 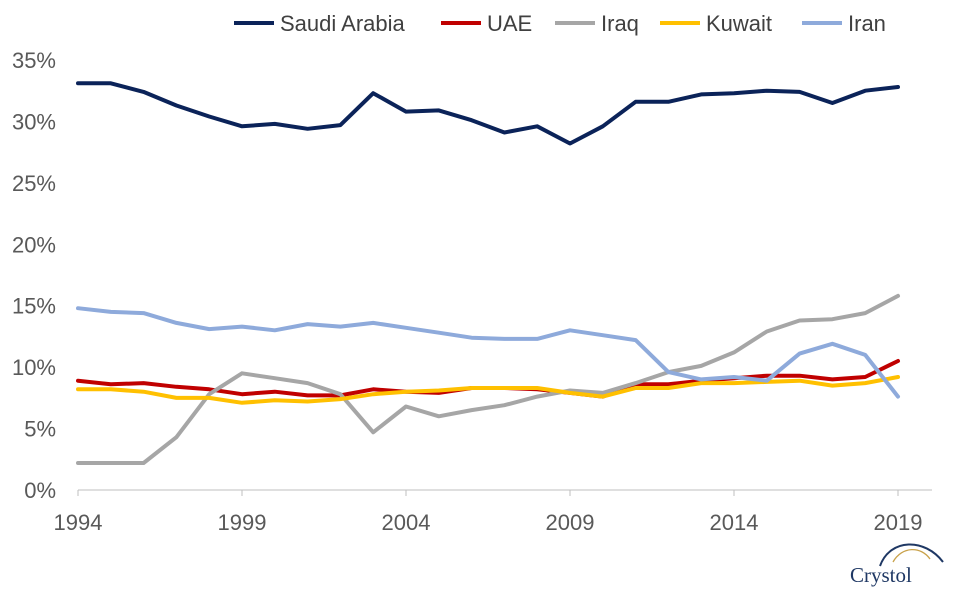 I want to click on logo-swoosh-inner, so click(x=911, y=555).